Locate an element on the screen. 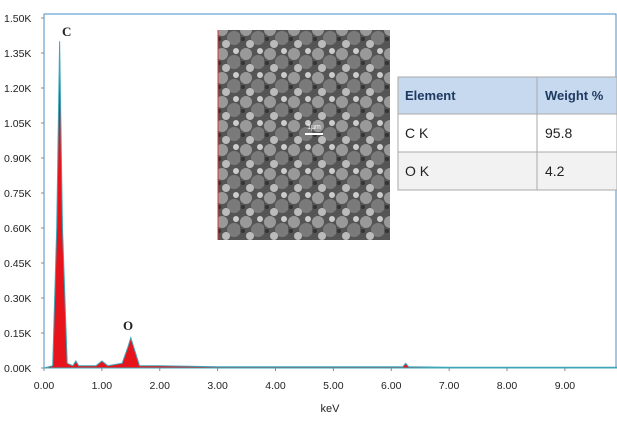 The image size is (617, 424). peak-label: O is located at coordinates (128, 325).